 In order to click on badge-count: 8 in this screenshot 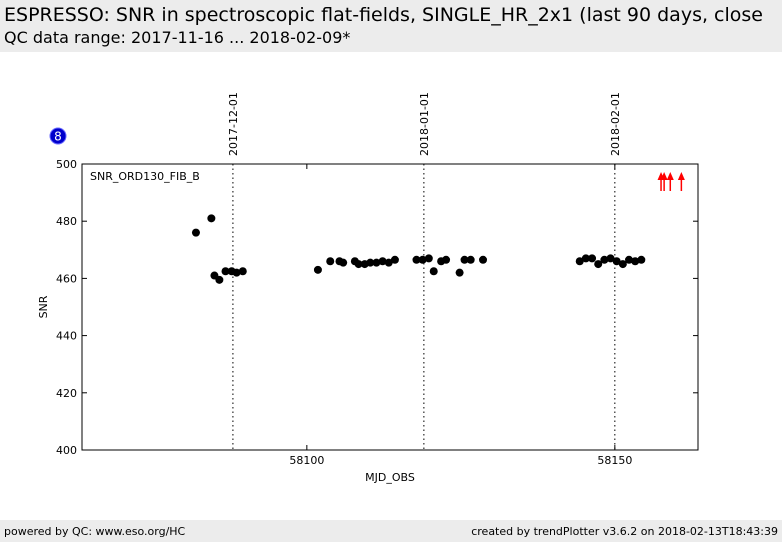, I will do `click(58, 137)`.